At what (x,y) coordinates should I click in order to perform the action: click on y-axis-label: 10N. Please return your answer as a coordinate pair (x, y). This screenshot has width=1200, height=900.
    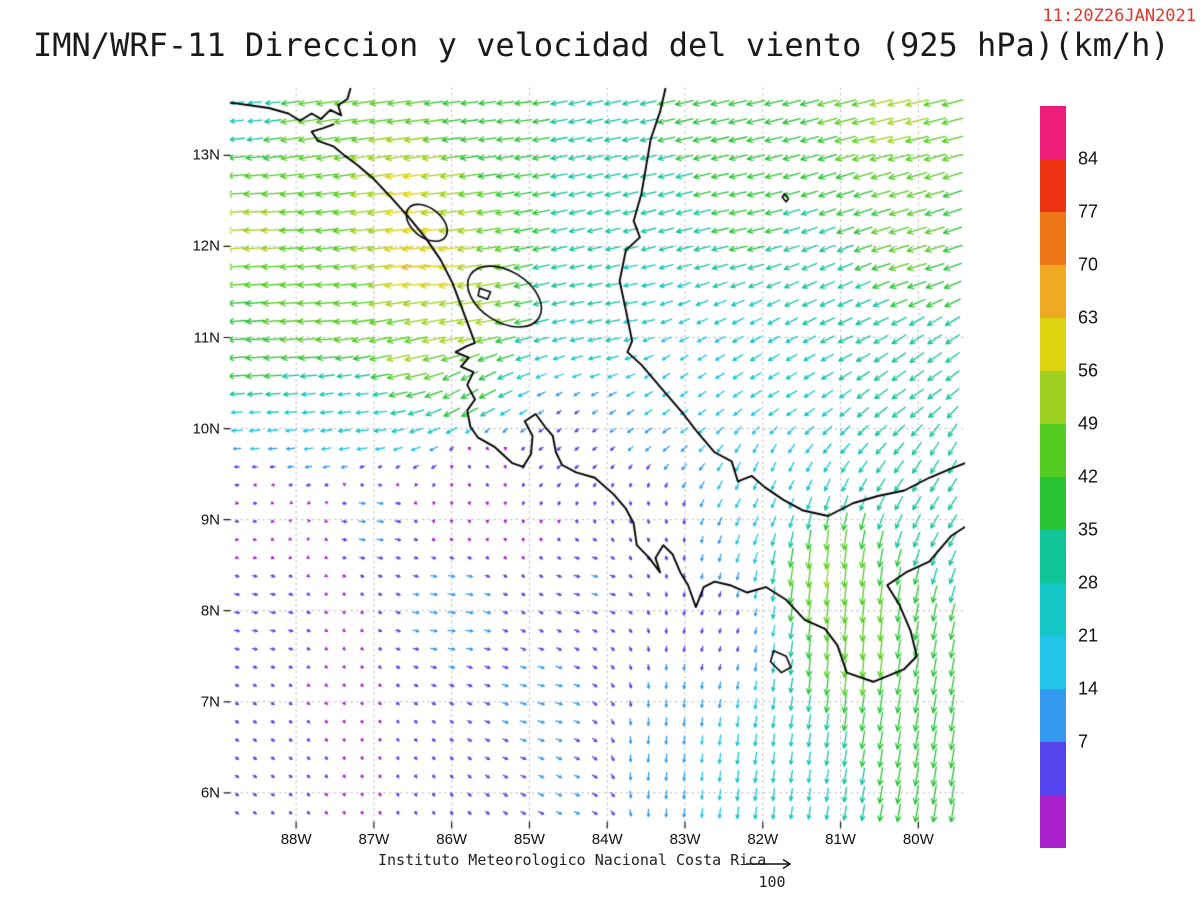
    Looking at the image, I should click on (206, 429).